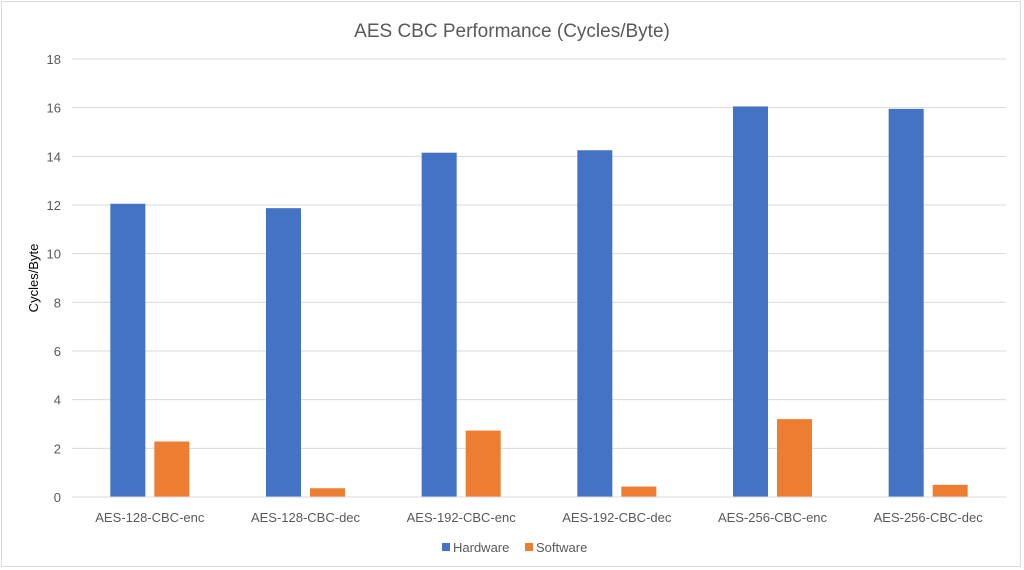 The height and width of the screenshot is (570, 1024). Describe the element at coordinates (481, 547) in the screenshot. I see `legend-label-hardware: Hardware` at that location.